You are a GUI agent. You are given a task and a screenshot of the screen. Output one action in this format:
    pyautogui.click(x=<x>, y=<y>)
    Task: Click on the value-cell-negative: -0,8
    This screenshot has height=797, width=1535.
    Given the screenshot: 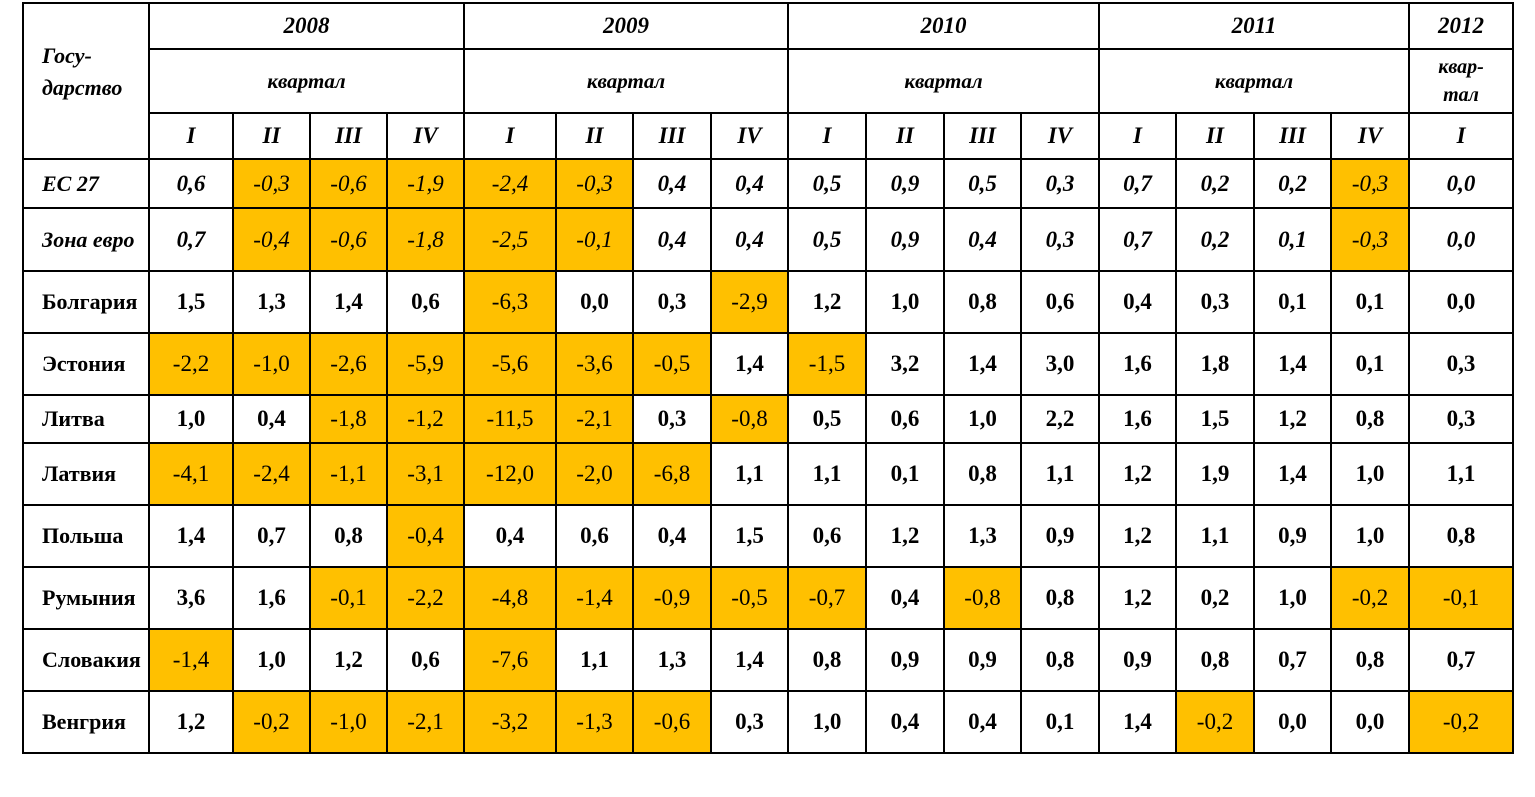 What is the action you would take?
    pyautogui.click(x=982, y=598)
    